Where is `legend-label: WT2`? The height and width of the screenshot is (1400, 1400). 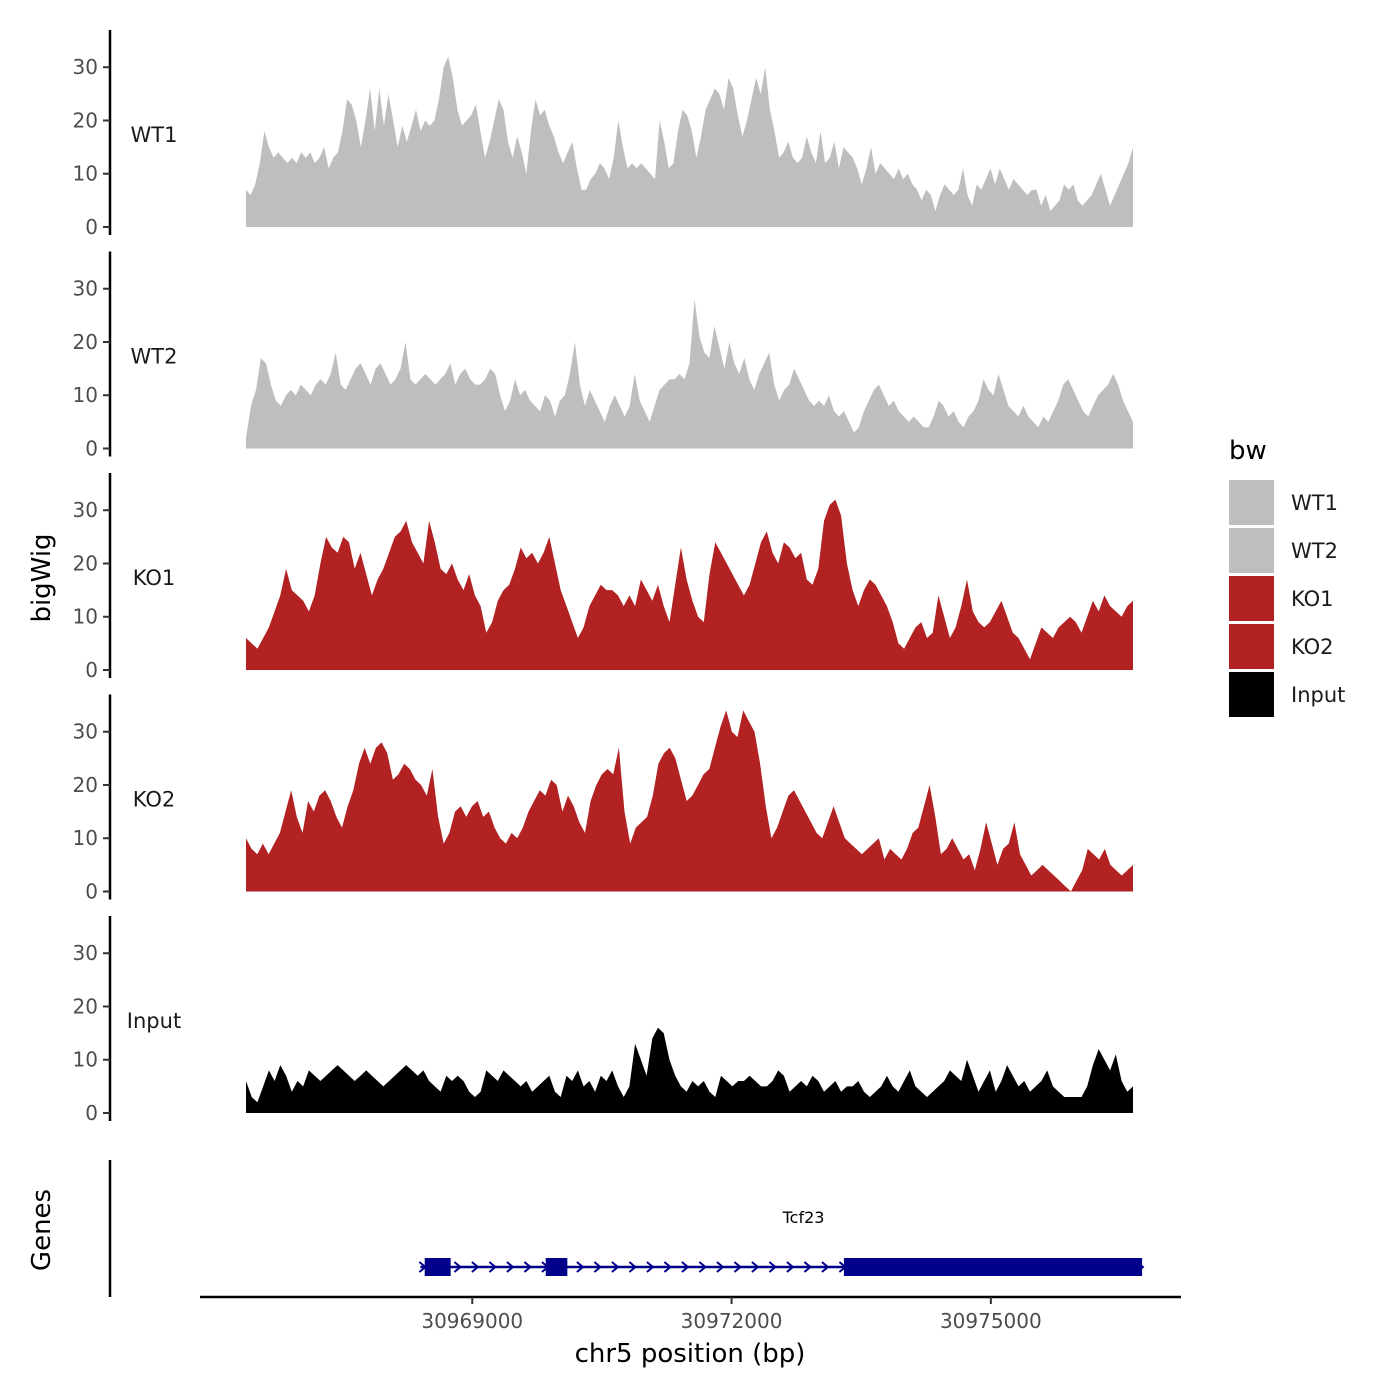 legend-label: WT2 is located at coordinates (1314, 551).